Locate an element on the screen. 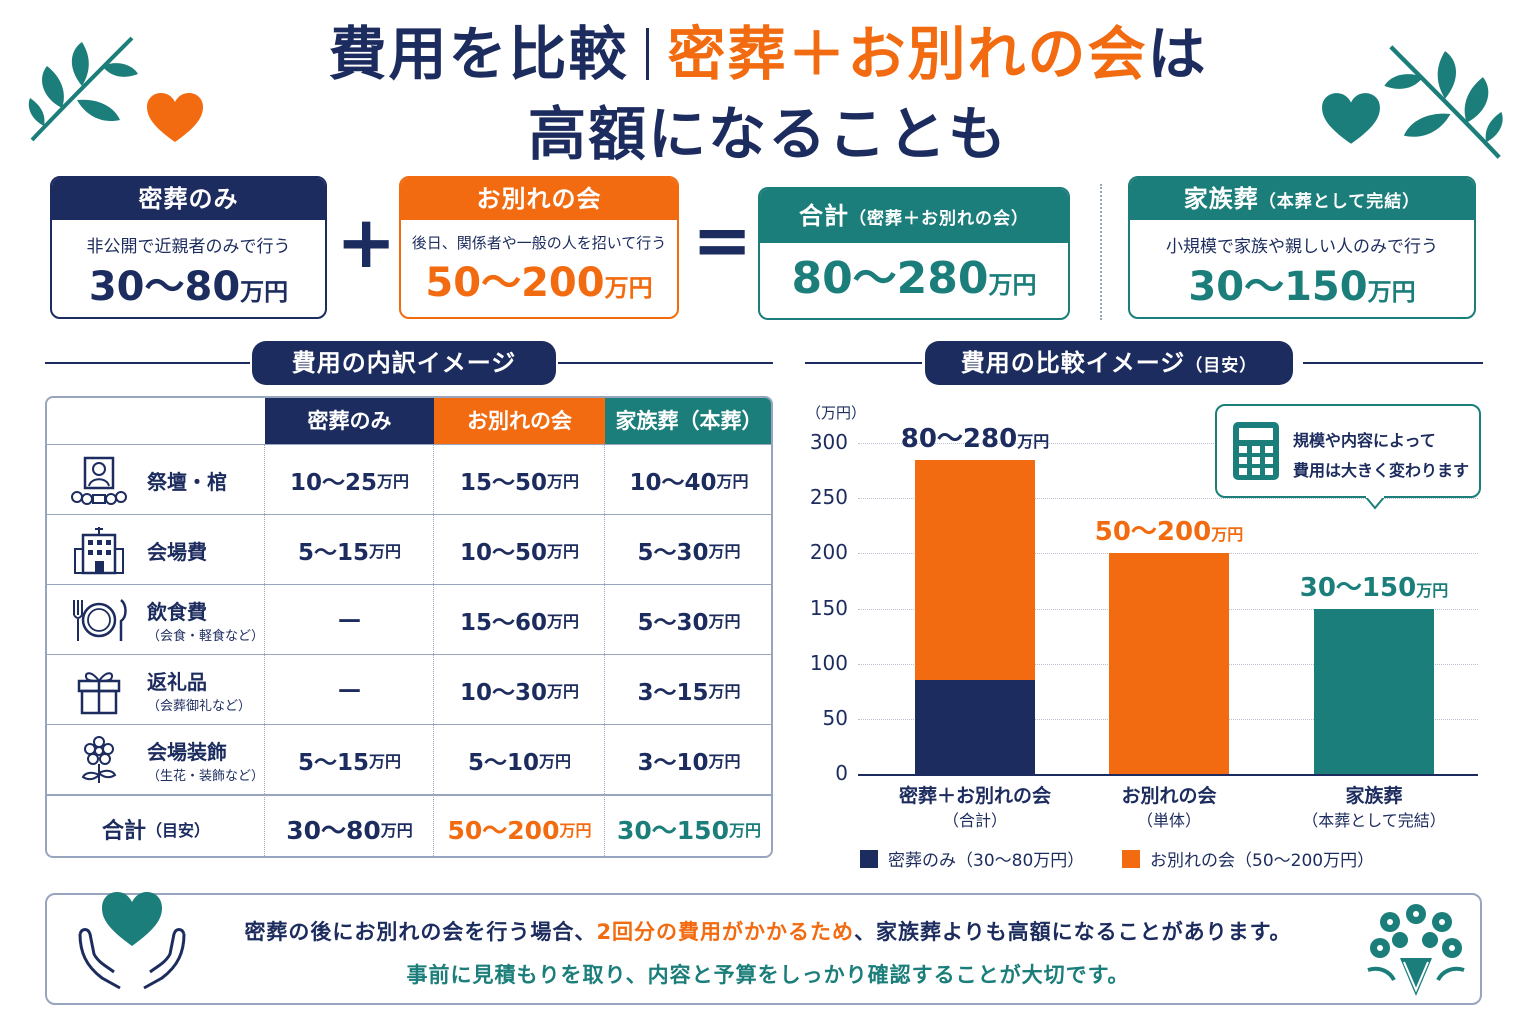 This screenshot has width=1536, height=1024. cell-family: 3～10 万円 is located at coordinates (689, 763).